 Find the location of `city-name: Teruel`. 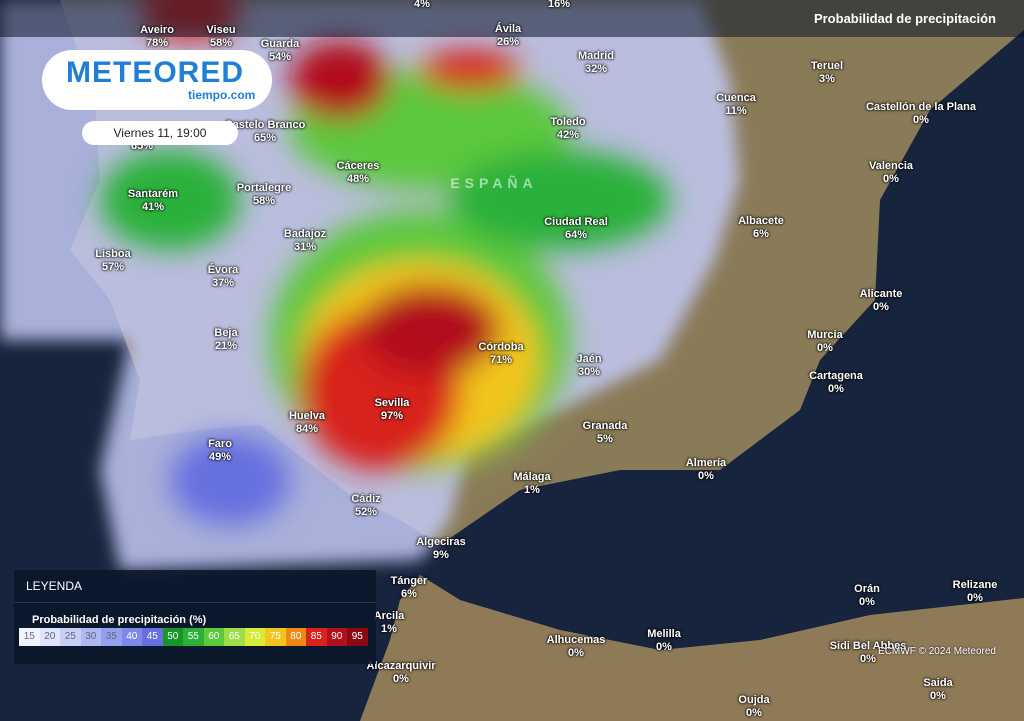

city-name: Teruel is located at coordinates (827, 66).